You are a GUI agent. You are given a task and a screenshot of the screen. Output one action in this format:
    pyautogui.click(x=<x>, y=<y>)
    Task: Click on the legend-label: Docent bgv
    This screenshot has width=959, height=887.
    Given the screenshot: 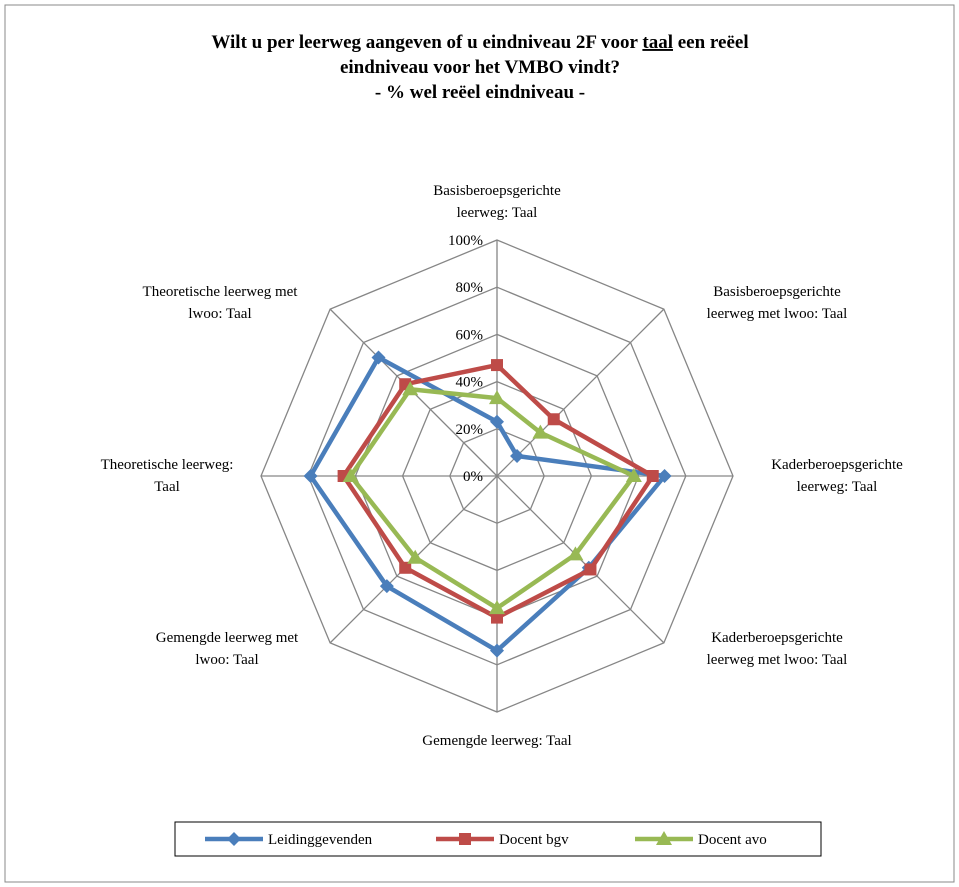 What is the action you would take?
    pyautogui.click(x=534, y=840)
    